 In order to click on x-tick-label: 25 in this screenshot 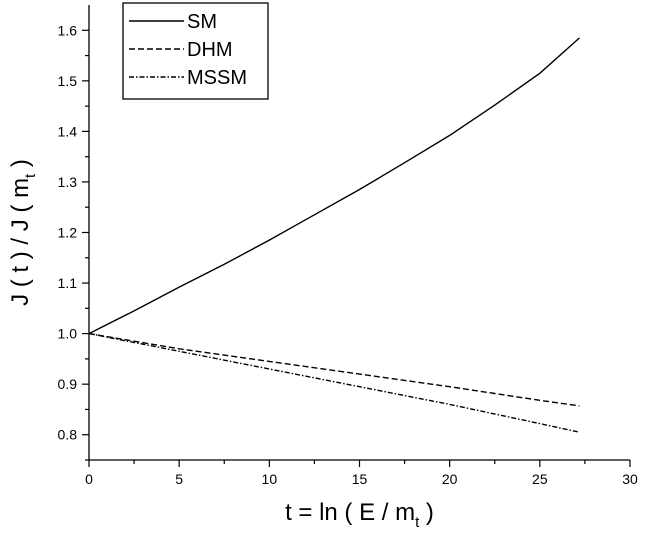, I will do `click(540, 479)`.